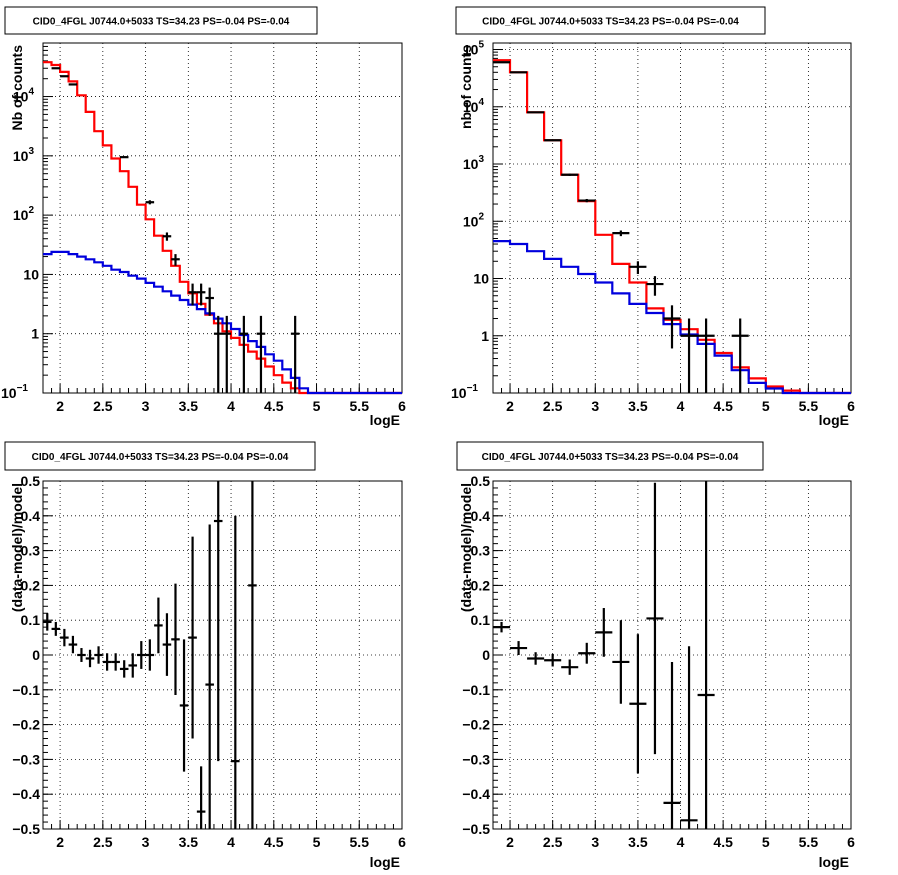  What do you see at coordinates (474, 49) in the screenshot?
I see `y-tick-label: 10⁵` at bounding box center [474, 49].